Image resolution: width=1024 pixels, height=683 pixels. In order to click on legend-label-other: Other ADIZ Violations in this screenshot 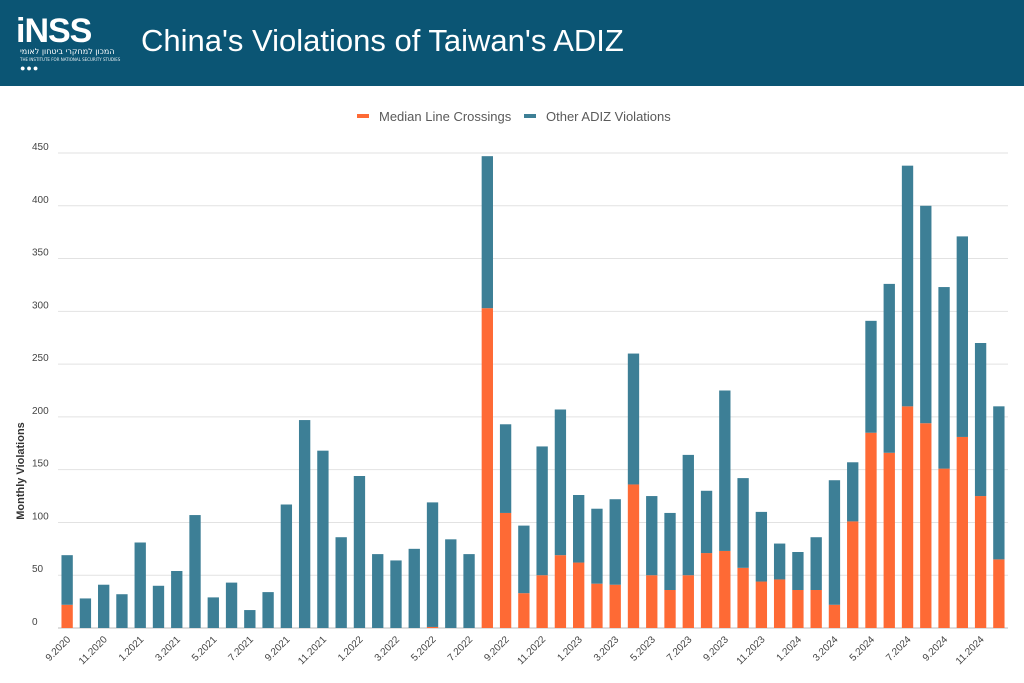, I will do `click(608, 116)`.